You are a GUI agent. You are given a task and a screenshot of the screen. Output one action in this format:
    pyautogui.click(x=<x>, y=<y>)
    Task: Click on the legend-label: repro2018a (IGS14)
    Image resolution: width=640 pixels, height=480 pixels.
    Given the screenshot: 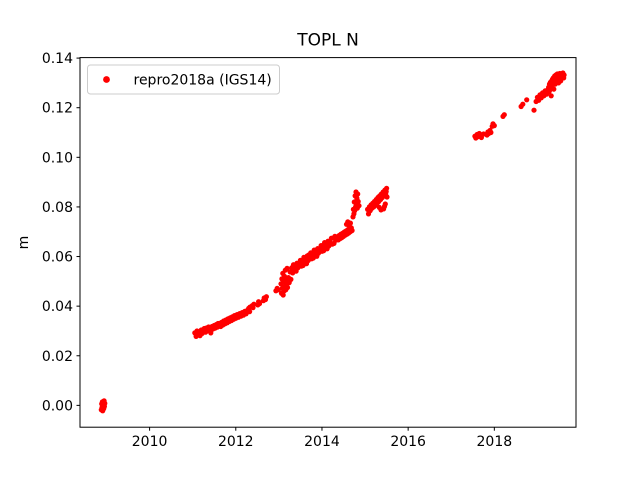 What is the action you would take?
    pyautogui.click(x=203, y=81)
    